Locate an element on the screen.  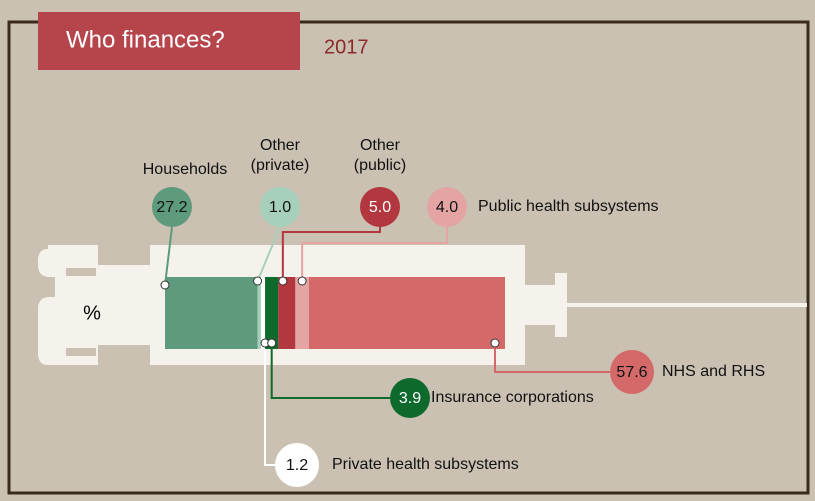
value-label: 27.2 is located at coordinates (171, 207).